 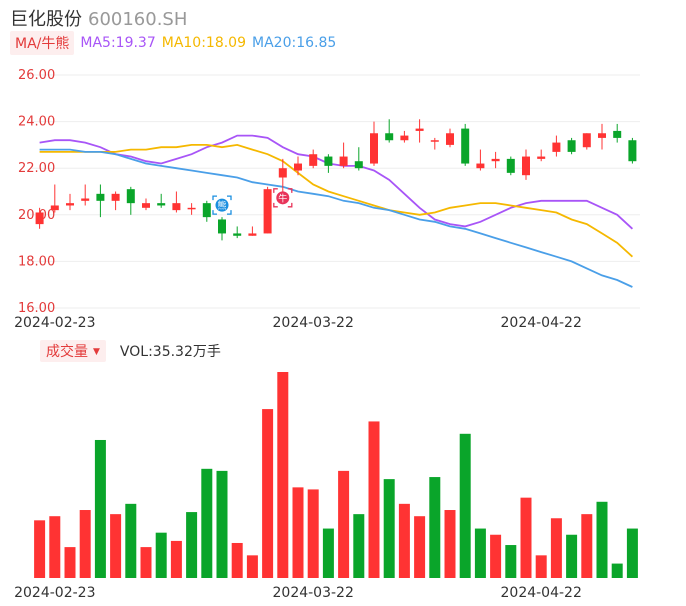 I want to click on price-date-axis: 2024-02-23 2024-03-22 2024-04-22, so click(x=298, y=323).